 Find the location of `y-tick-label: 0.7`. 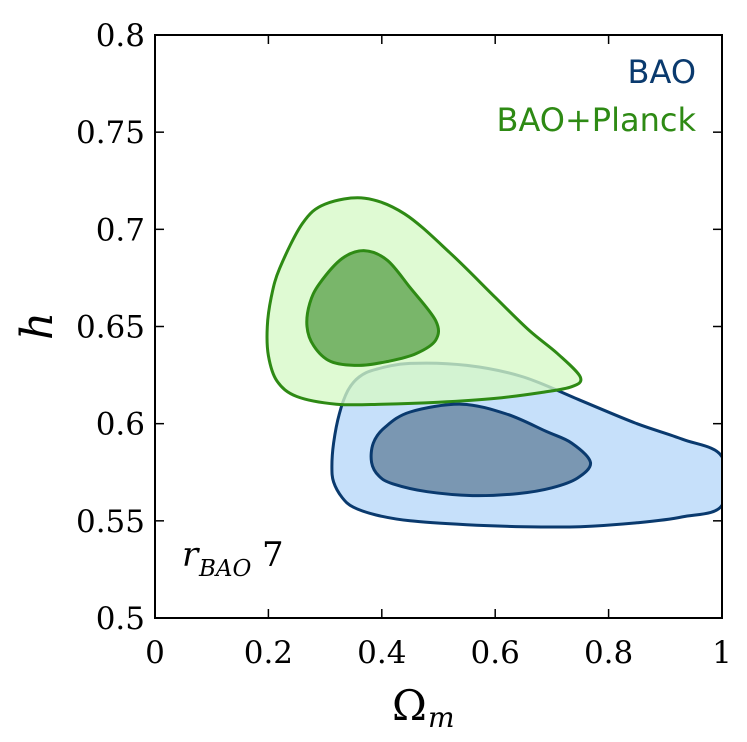

y-tick-label: 0.7 is located at coordinates (120, 230).